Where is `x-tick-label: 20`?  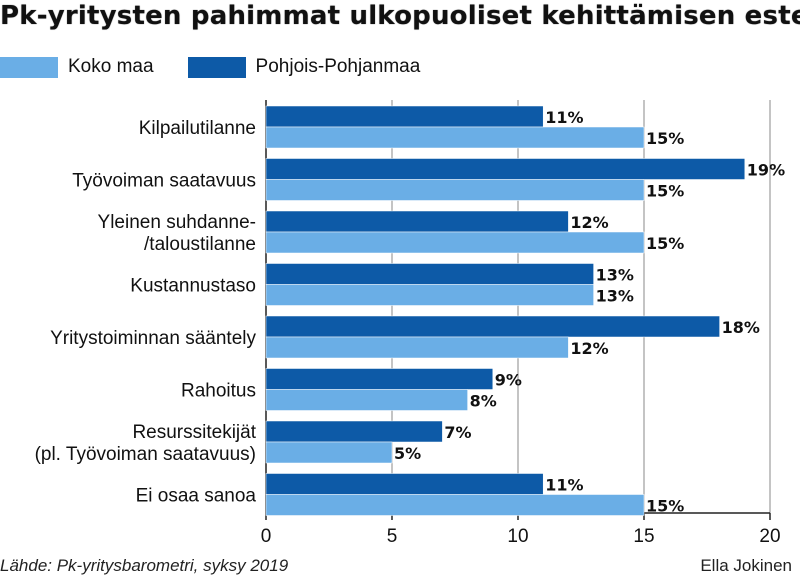 x-tick-label: 20 is located at coordinates (769, 536).